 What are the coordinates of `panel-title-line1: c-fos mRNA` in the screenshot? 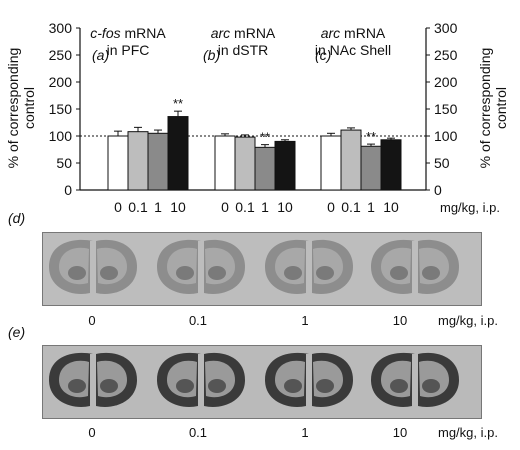 It's located at (128, 33).